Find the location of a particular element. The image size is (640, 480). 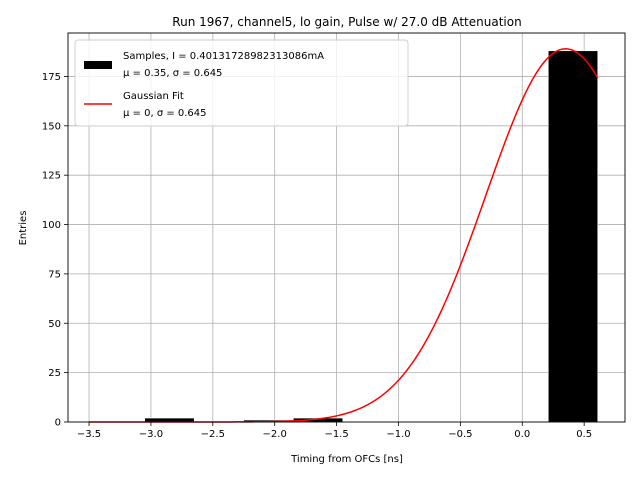

x-tick-label: −0.5 is located at coordinates (460, 434).